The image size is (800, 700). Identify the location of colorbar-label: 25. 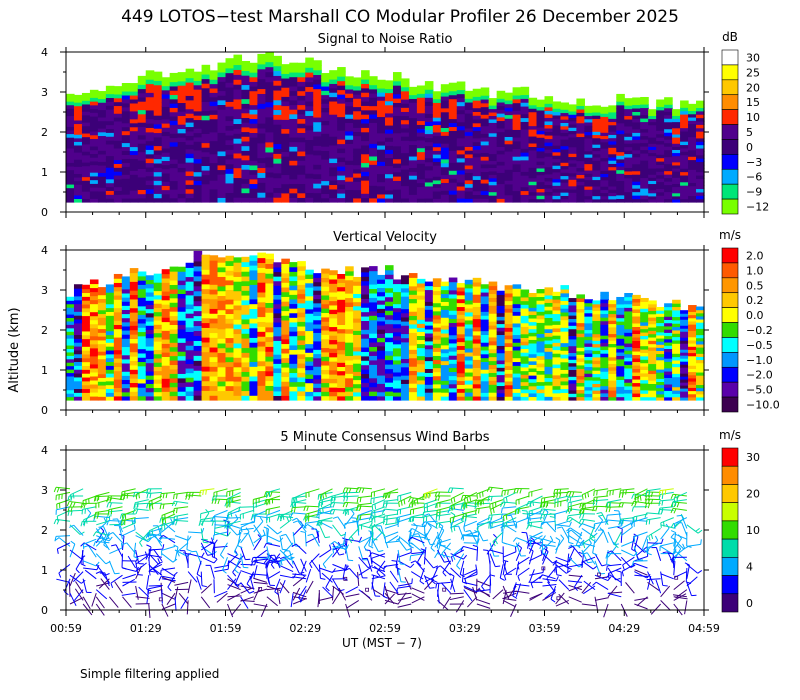
(753, 72).